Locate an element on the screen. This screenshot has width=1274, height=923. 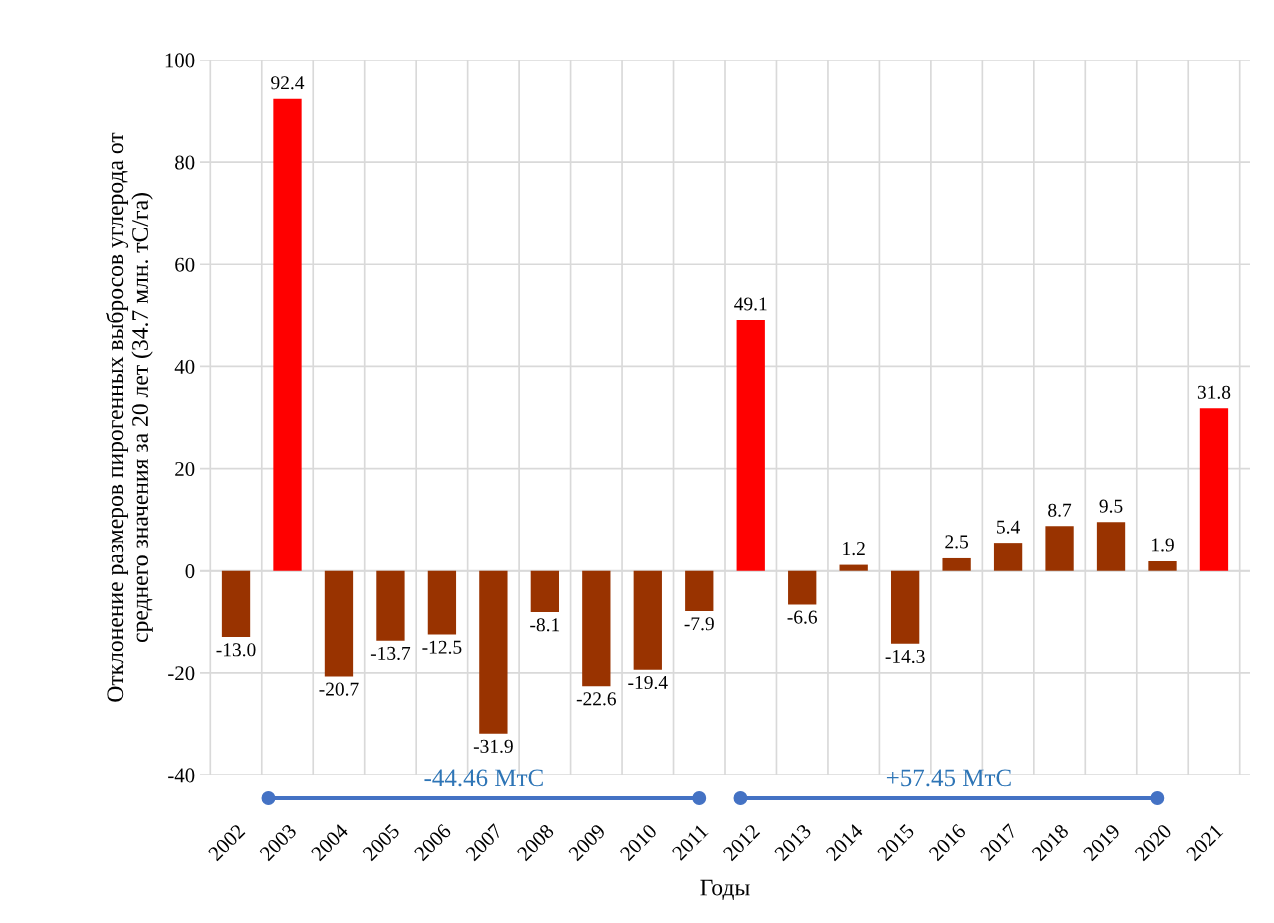
data-label: -13.7 is located at coordinates (390, 653).